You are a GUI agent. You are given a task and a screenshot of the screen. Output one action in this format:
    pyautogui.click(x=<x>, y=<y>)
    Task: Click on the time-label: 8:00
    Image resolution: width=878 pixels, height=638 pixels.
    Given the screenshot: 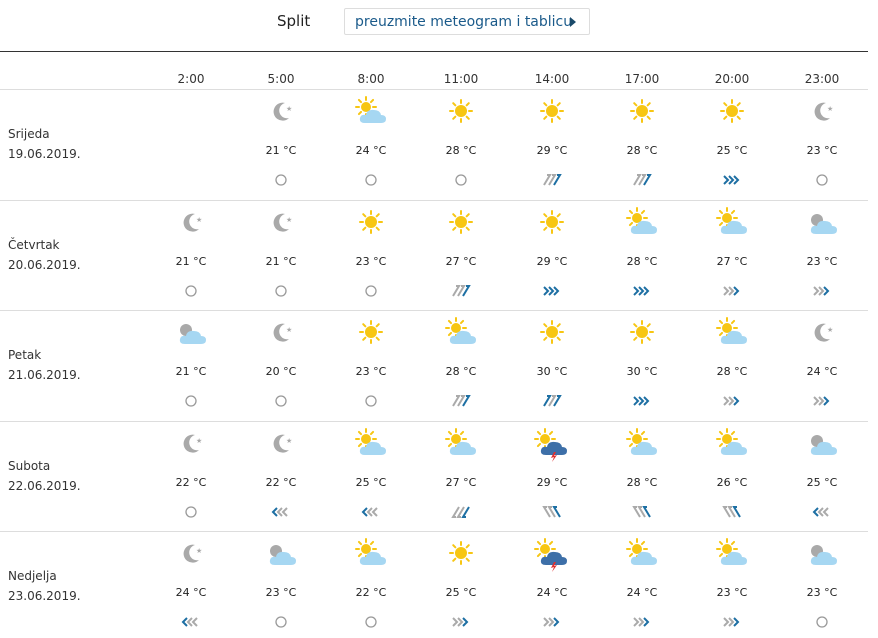 What is the action you would take?
    pyautogui.click(x=371, y=79)
    